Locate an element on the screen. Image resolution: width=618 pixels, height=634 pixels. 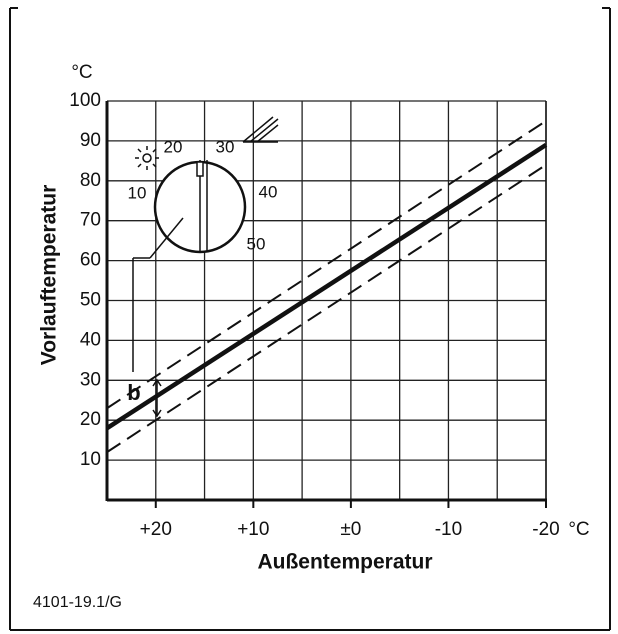
y-tick-label: 40 is located at coordinates (90, 339).